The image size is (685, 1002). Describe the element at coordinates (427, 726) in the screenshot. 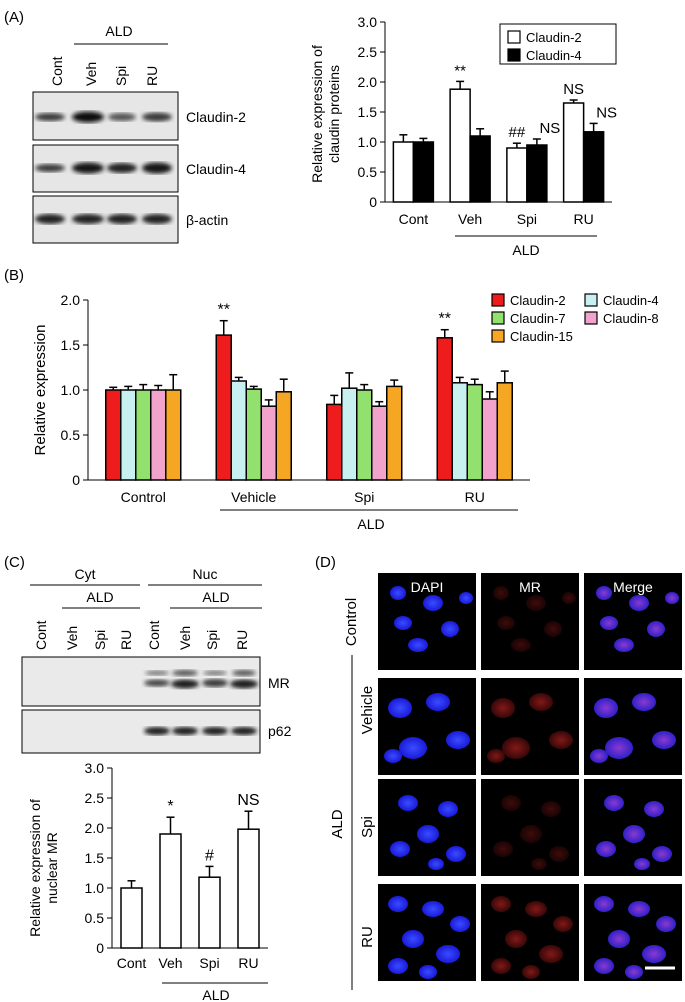

I see `micrograph-vehicle-dapi` at that location.